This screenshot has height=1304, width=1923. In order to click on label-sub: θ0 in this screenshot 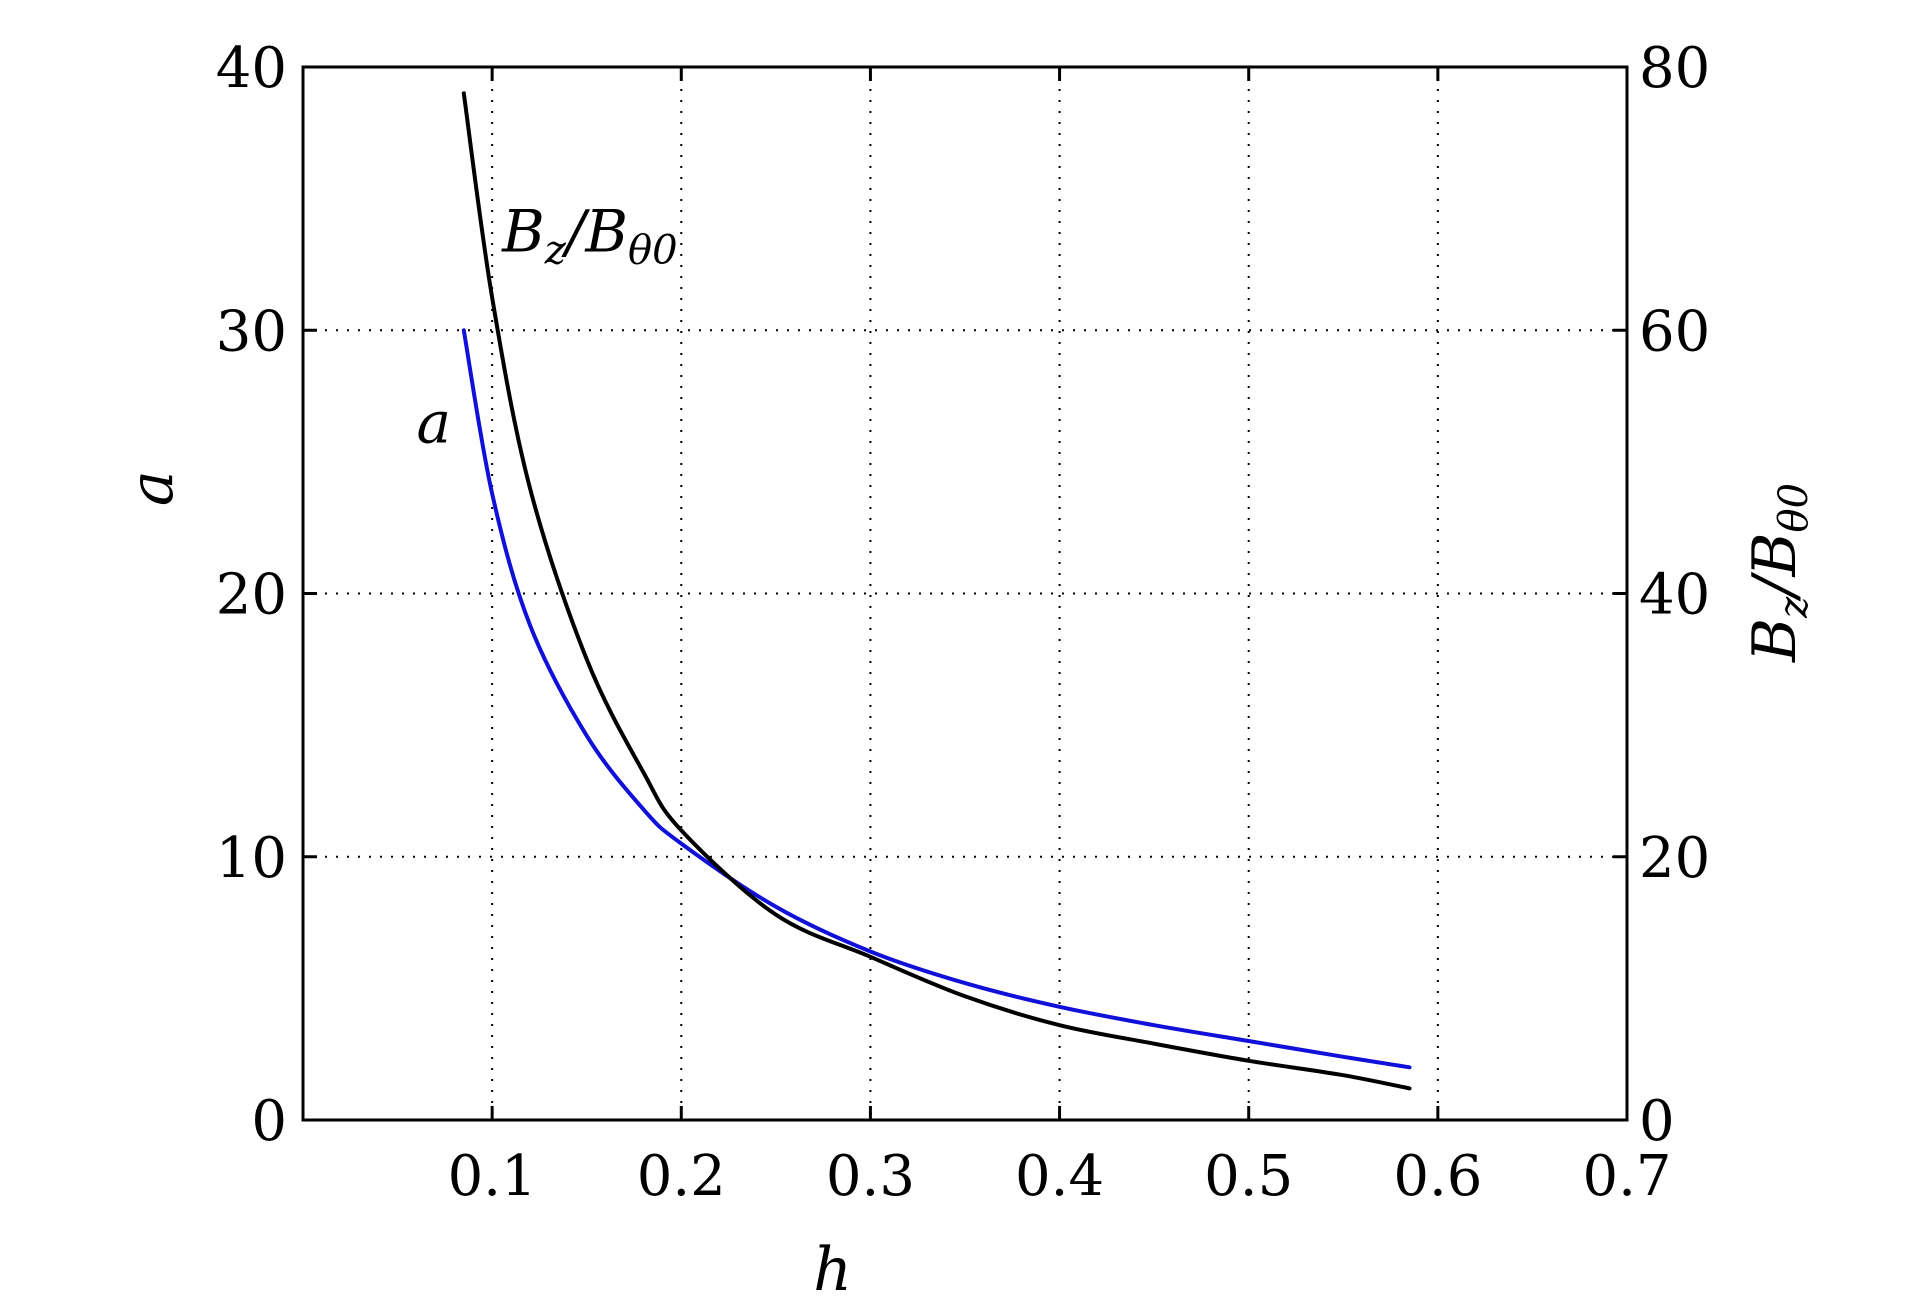, I will do `click(1794, 508)`.